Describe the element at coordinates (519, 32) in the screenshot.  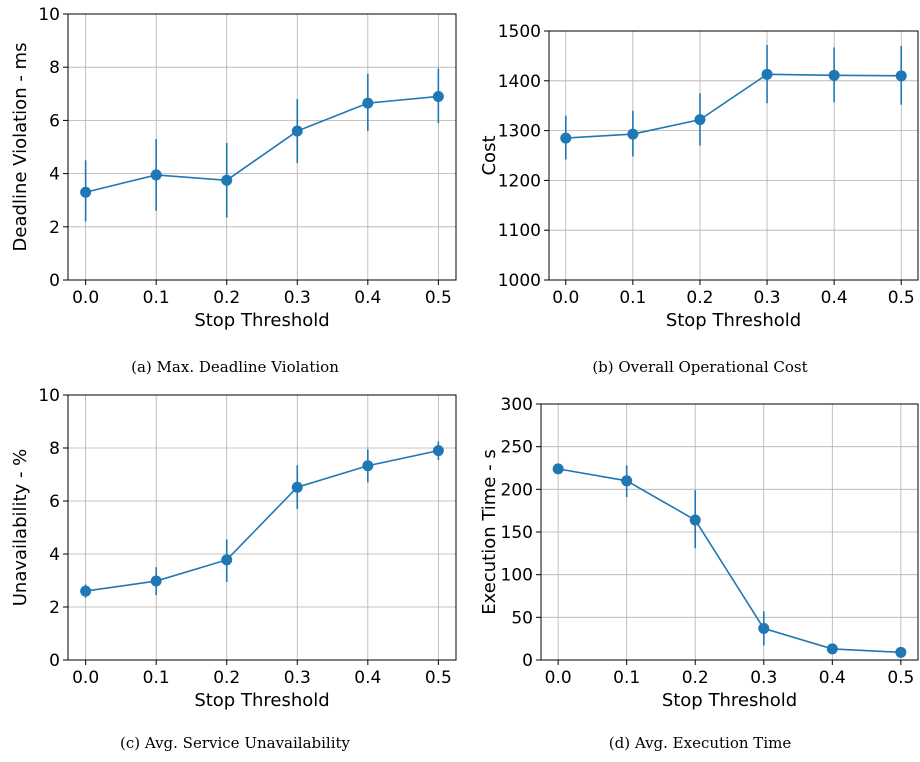
I see `y-tick-label: 1500` at that location.